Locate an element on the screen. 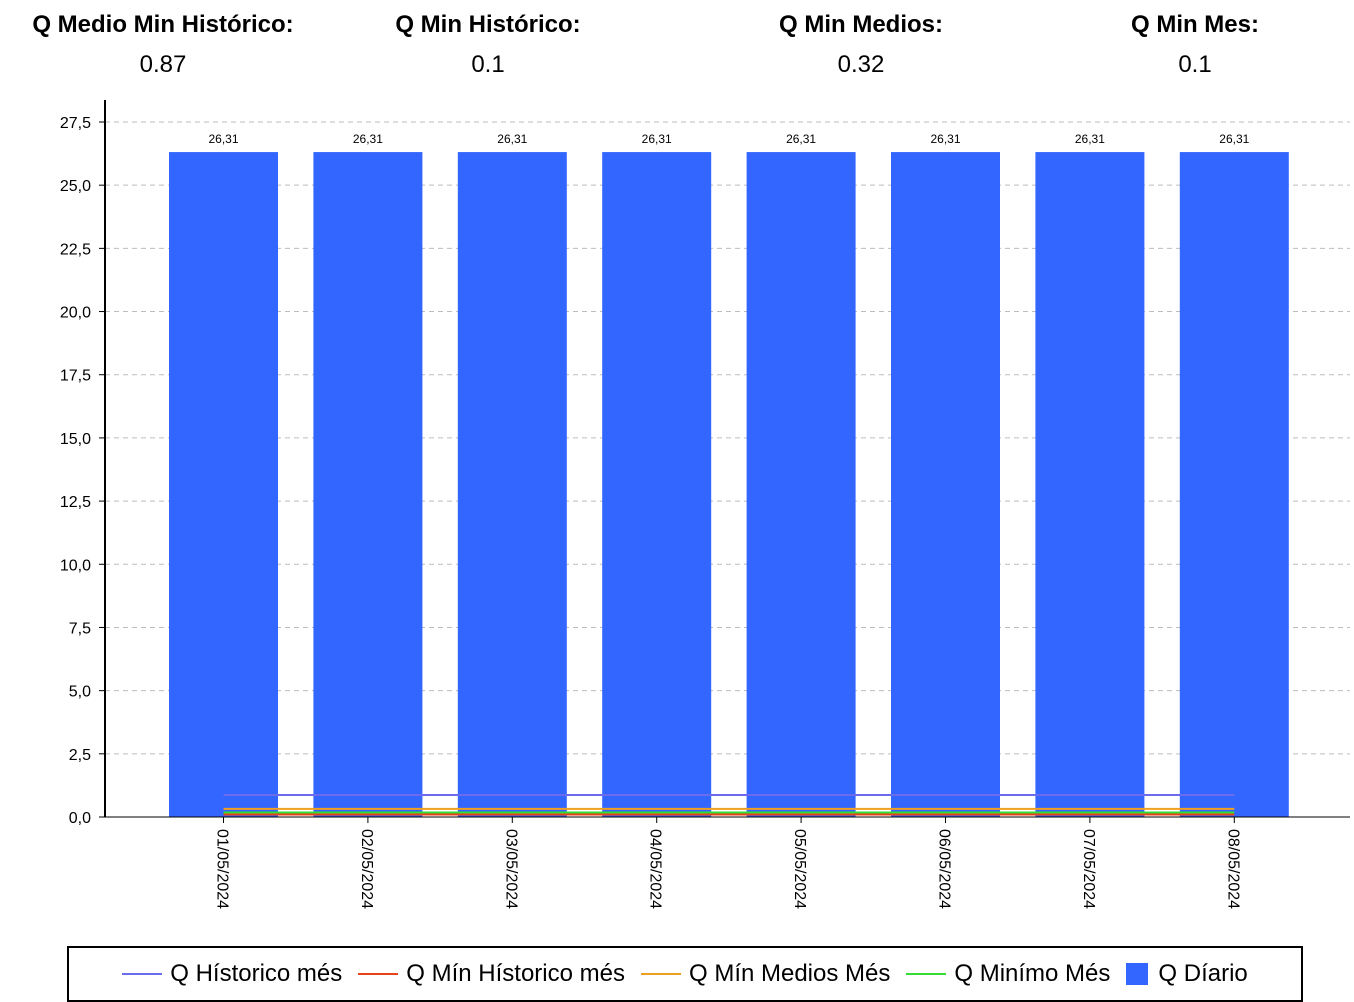 This screenshot has height=1002, width=1354. y-tick-label: 17,5 is located at coordinates (75, 376).